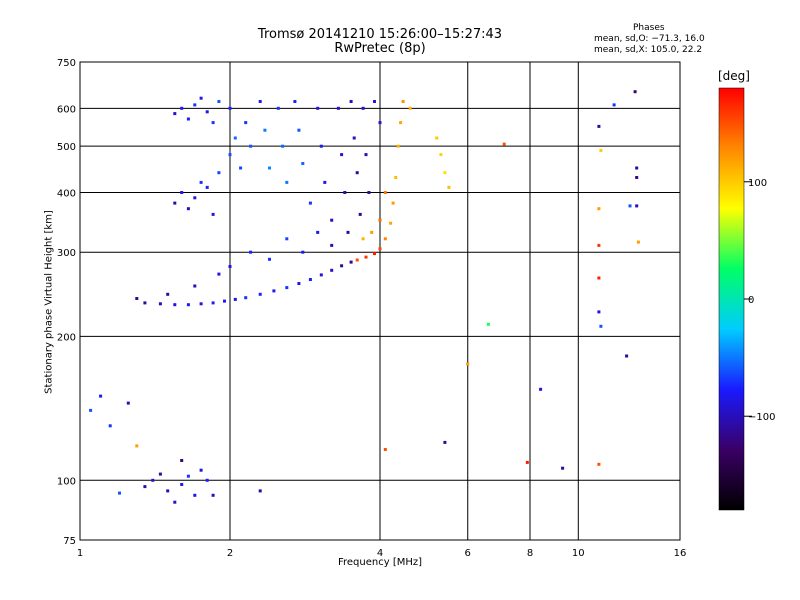  I want to click on colorbar-ticks: 100 0 −100, so click(759, 300).